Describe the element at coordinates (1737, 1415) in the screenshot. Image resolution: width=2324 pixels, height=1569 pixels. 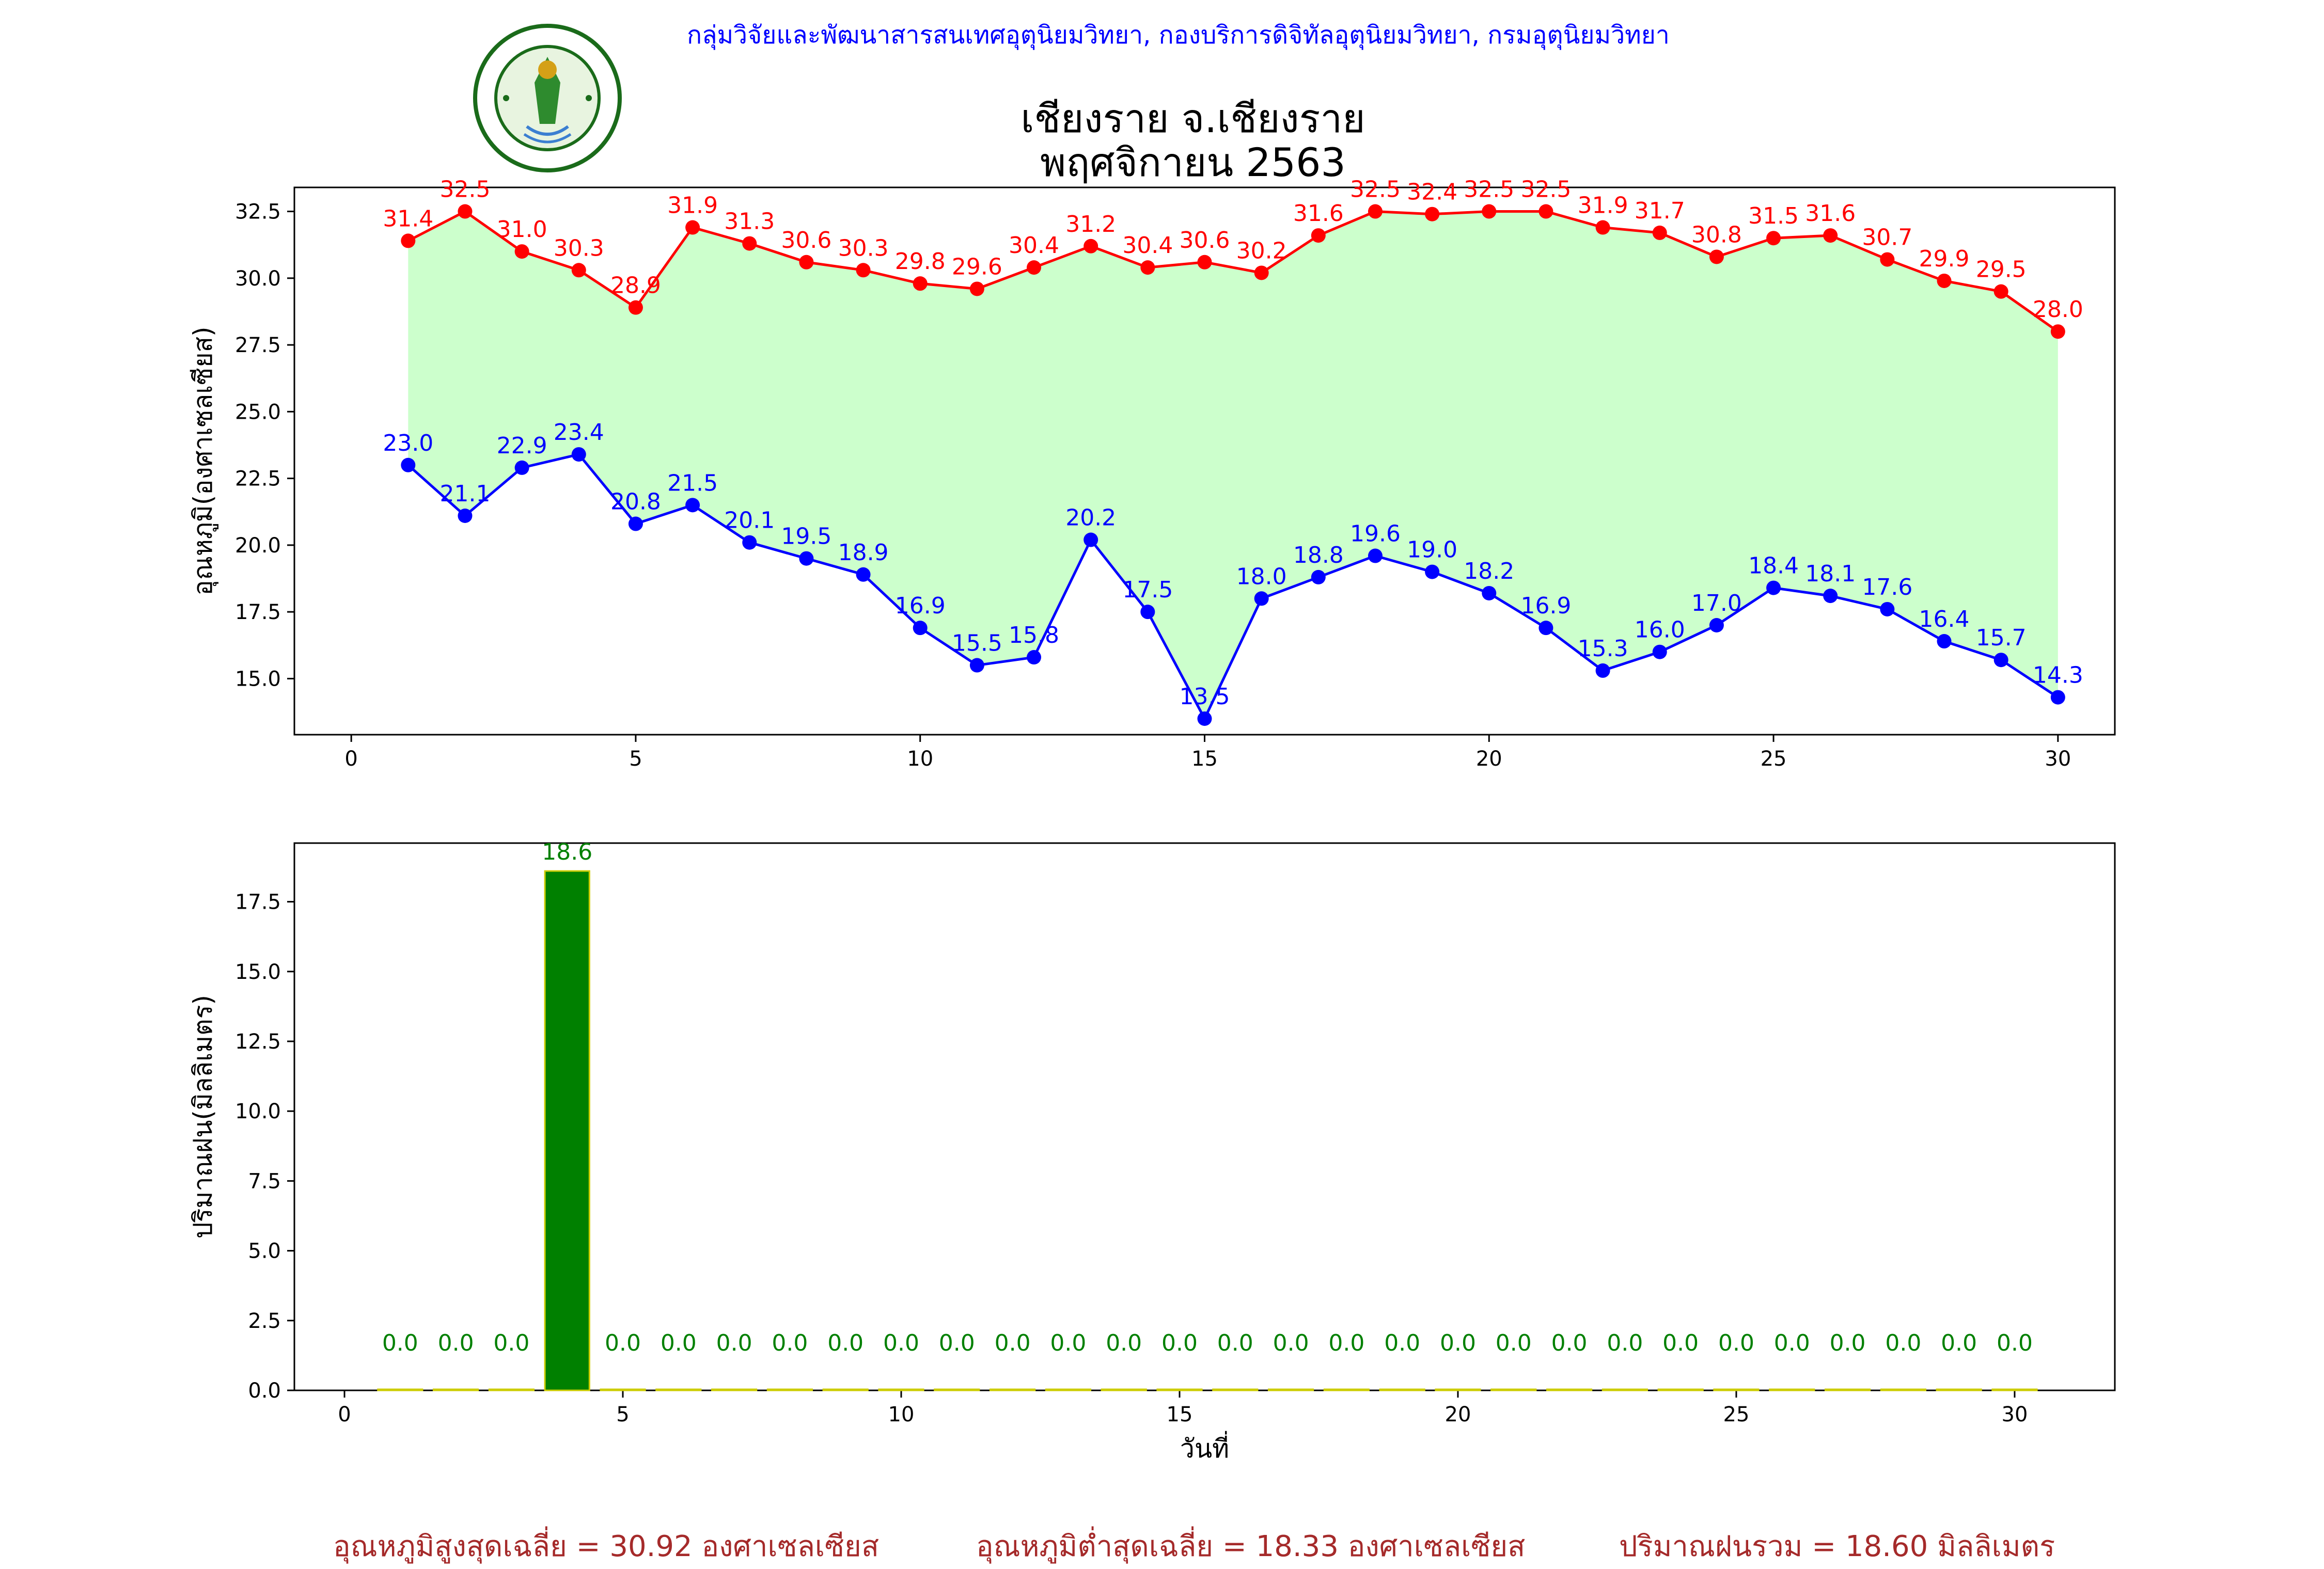
I see `x-tick-label: 25` at that location.